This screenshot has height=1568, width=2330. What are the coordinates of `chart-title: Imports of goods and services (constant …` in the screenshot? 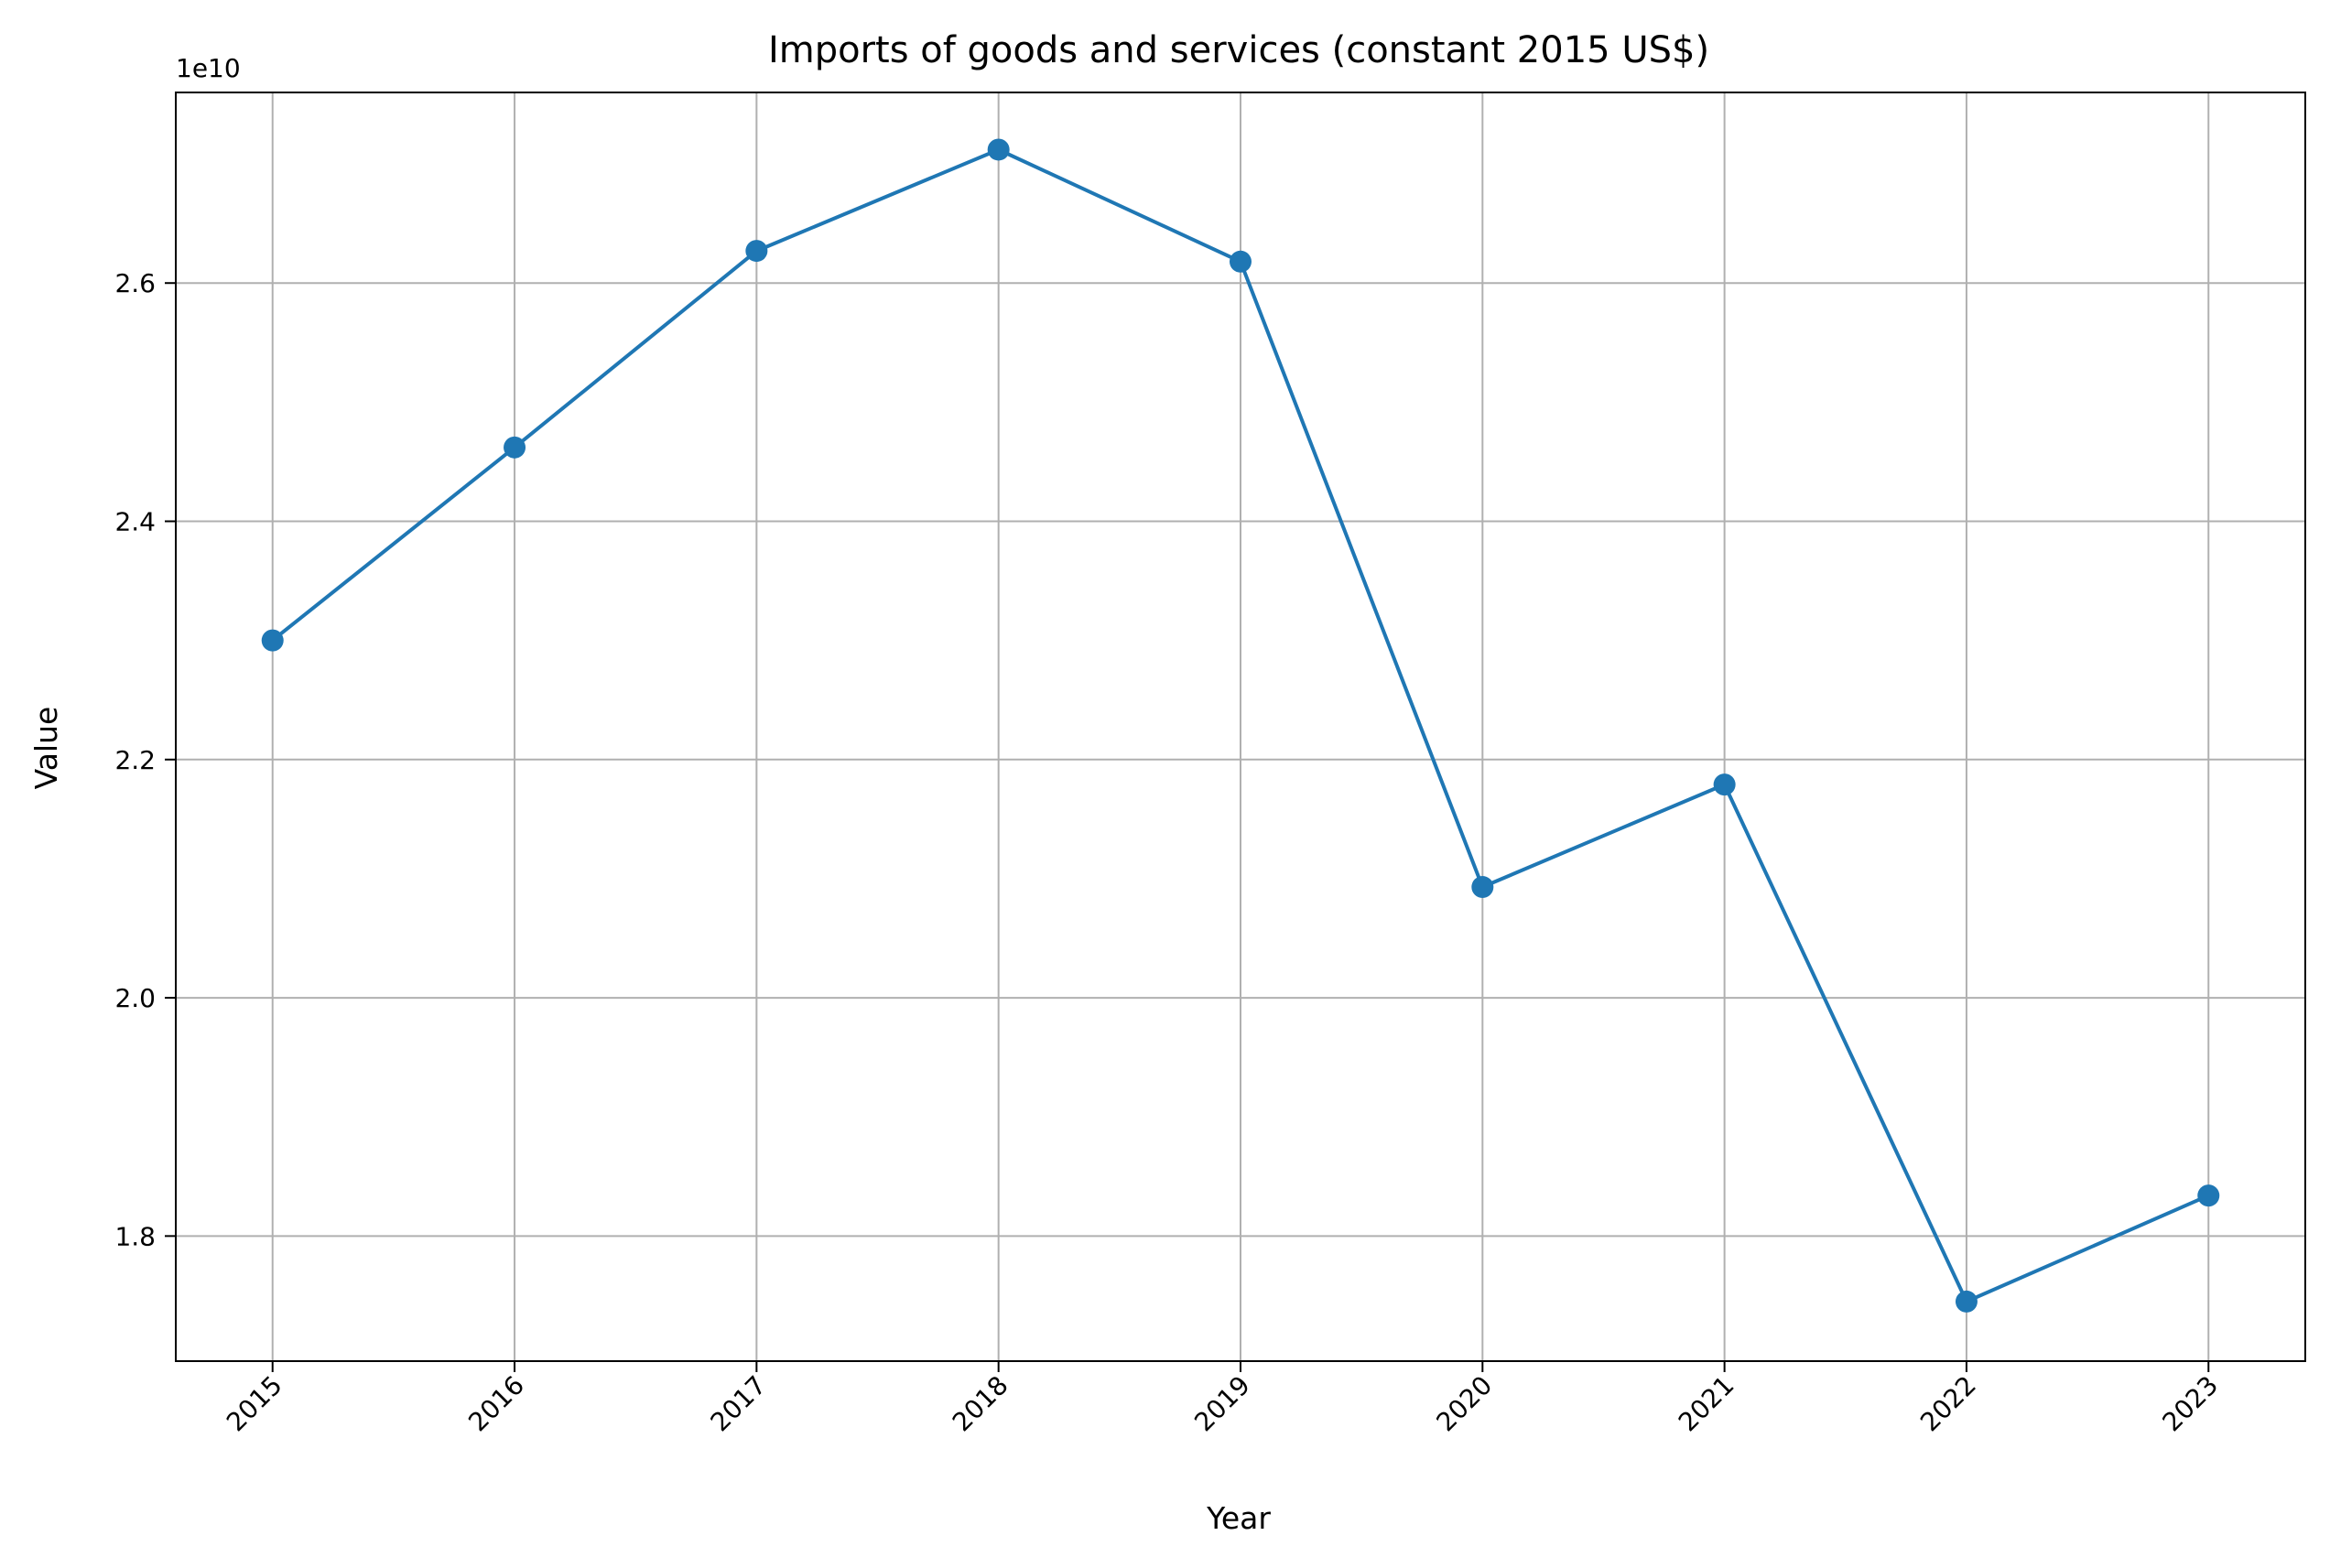 It's located at (1238, 50).